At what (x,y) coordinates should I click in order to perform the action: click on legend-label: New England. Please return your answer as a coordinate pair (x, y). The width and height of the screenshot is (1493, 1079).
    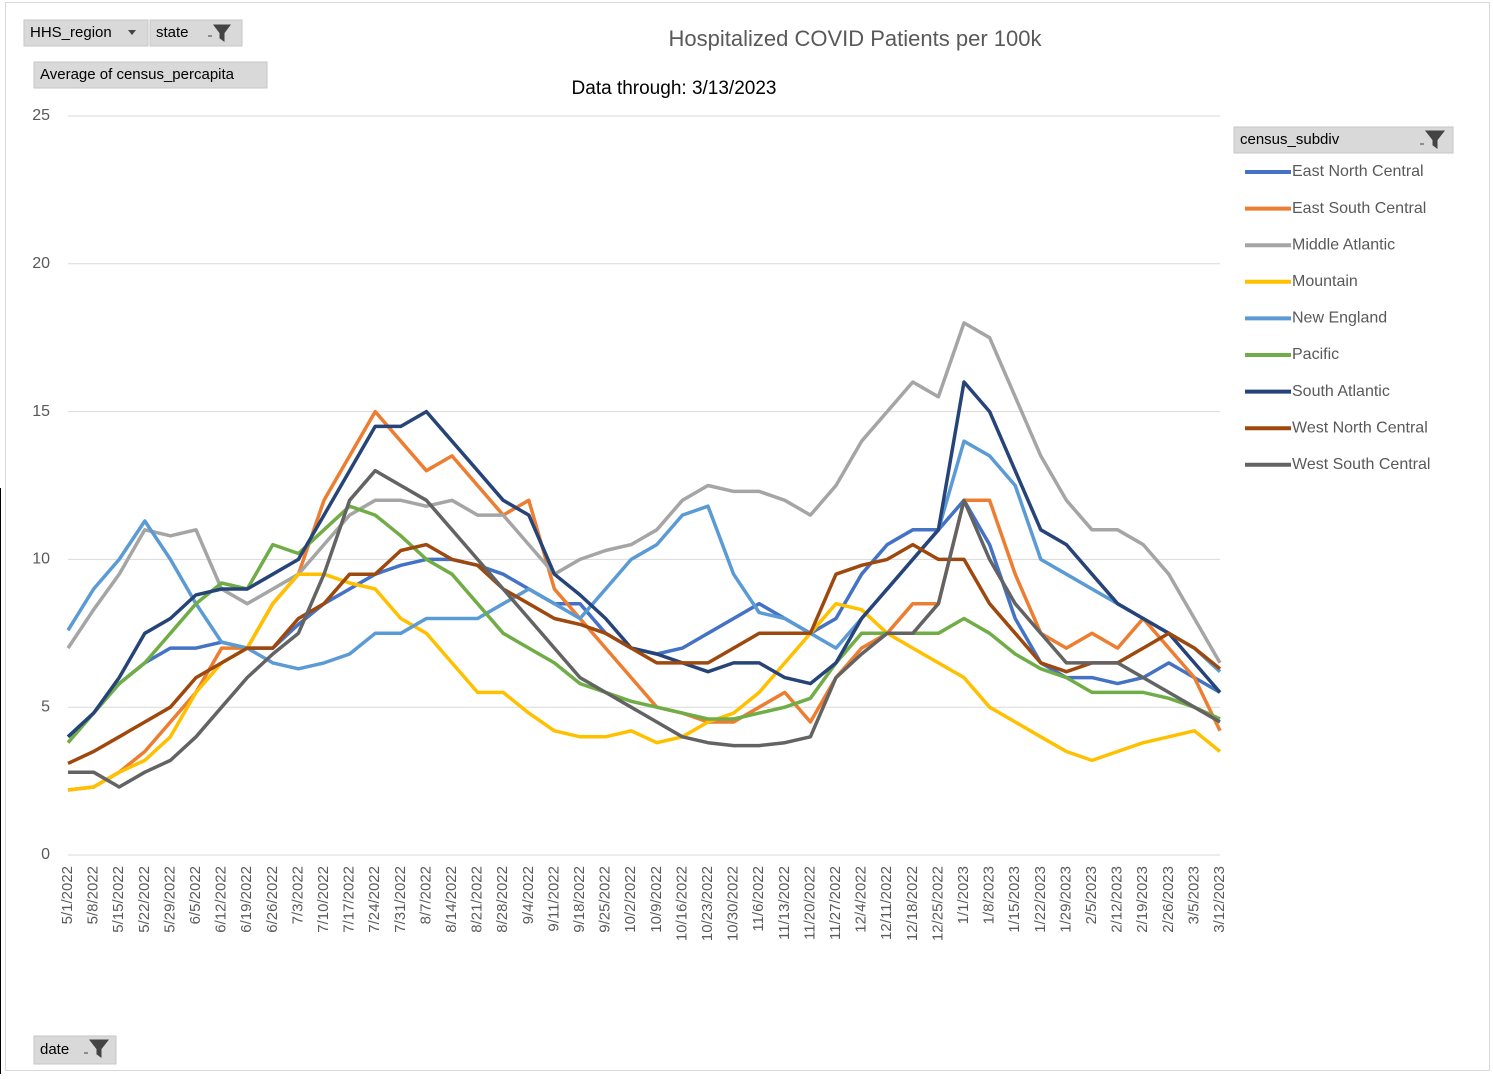
    Looking at the image, I should click on (1339, 318).